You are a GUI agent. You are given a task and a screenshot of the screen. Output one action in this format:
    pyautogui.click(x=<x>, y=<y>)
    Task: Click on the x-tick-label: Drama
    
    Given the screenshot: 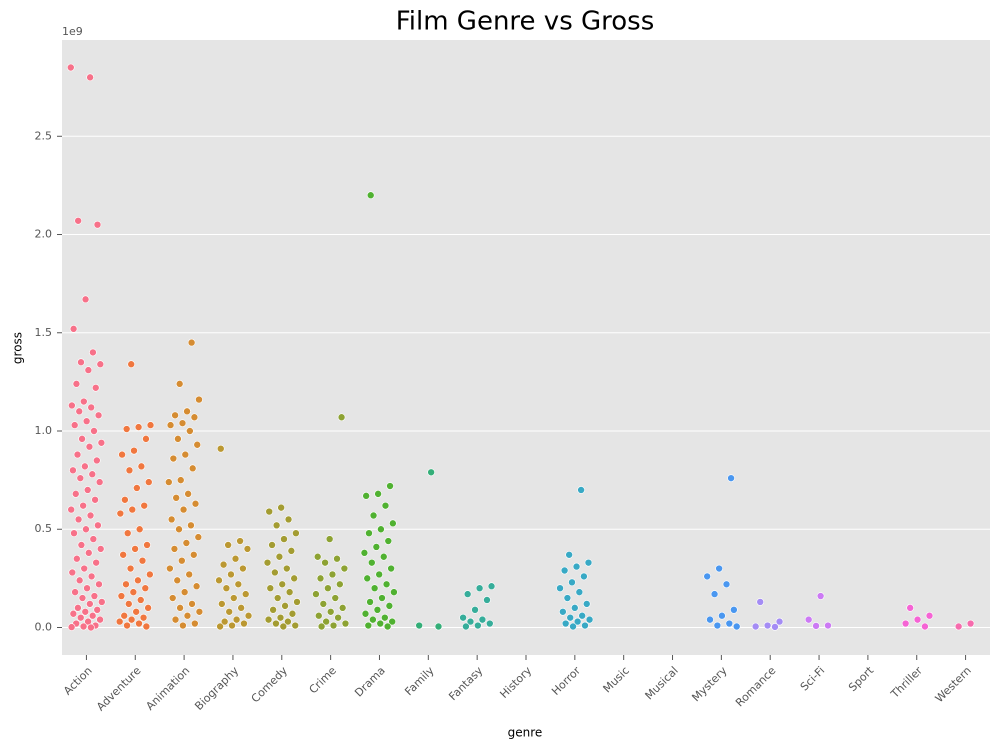 What is the action you would take?
    pyautogui.click(x=369, y=681)
    